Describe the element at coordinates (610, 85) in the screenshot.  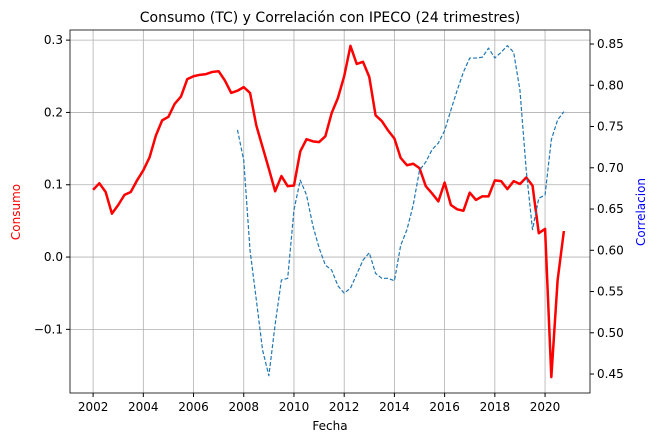
I see `y2-tick-label: 0.80` at that location.